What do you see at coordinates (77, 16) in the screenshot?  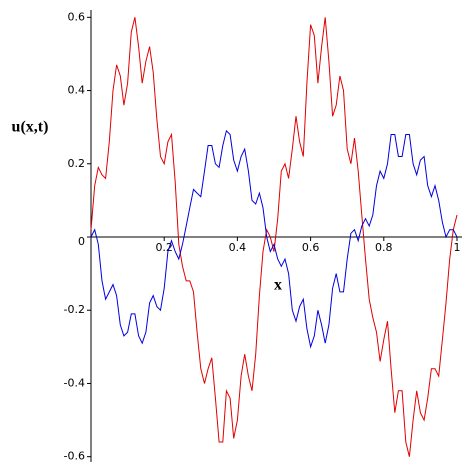 I see `y-tick-label: 0.6` at bounding box center [77, 16].